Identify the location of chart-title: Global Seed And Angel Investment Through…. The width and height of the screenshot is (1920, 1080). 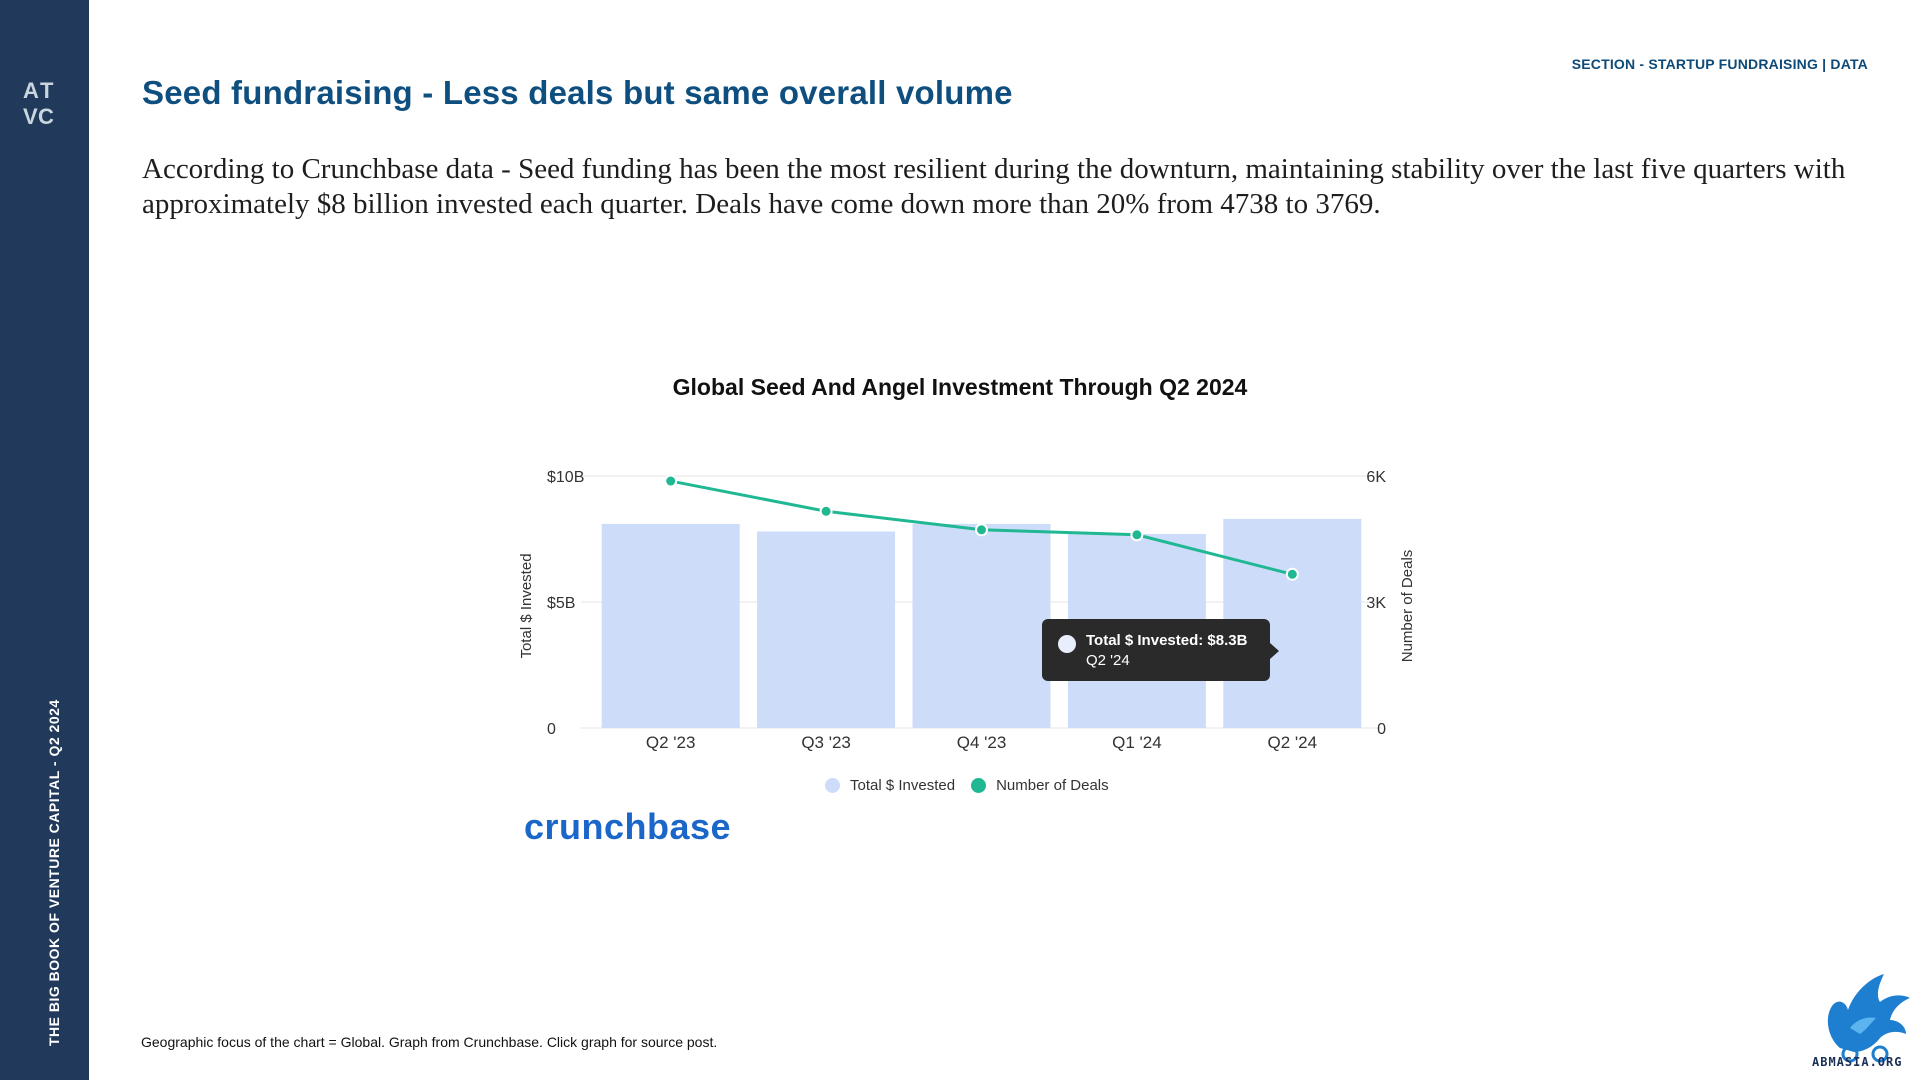
(960, 387).